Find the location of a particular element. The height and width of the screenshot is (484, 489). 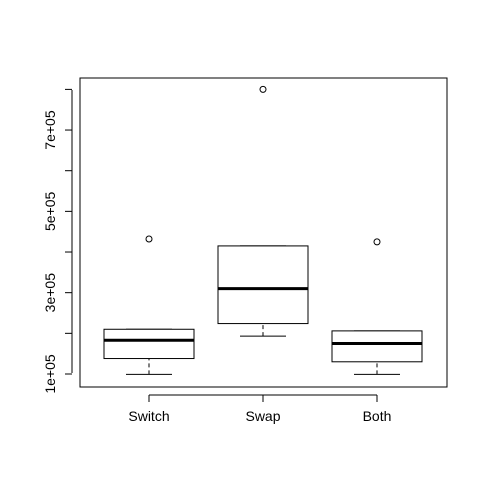

x-axis-ticks: Switch Swap Both is located at coordinates (259, 409).